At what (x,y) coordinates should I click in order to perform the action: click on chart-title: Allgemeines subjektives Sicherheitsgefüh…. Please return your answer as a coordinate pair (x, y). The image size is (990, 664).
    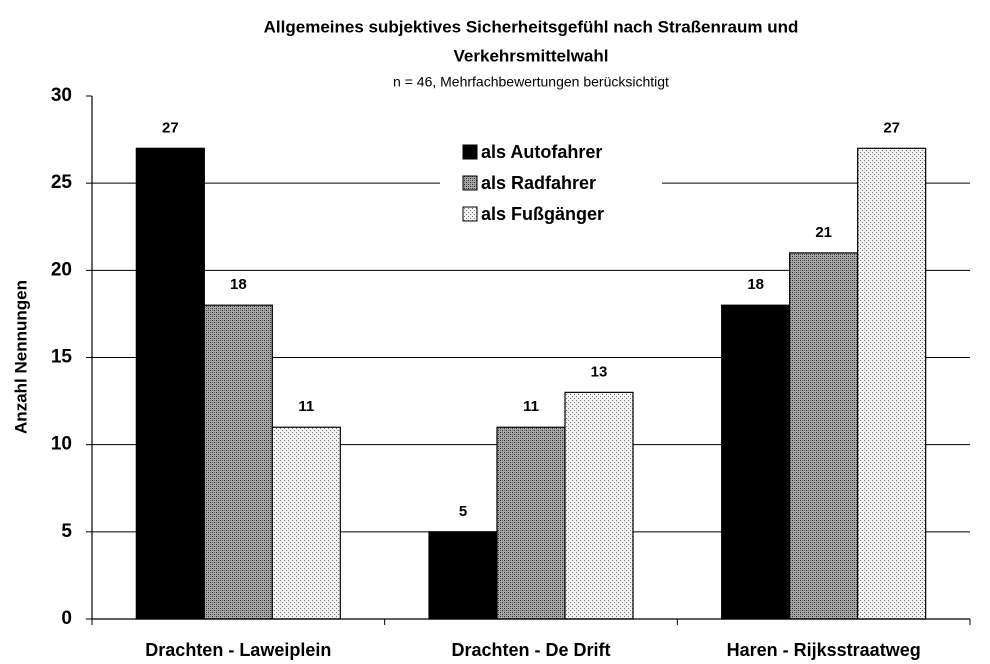
    Looking at the image, I should click on (531, 26).